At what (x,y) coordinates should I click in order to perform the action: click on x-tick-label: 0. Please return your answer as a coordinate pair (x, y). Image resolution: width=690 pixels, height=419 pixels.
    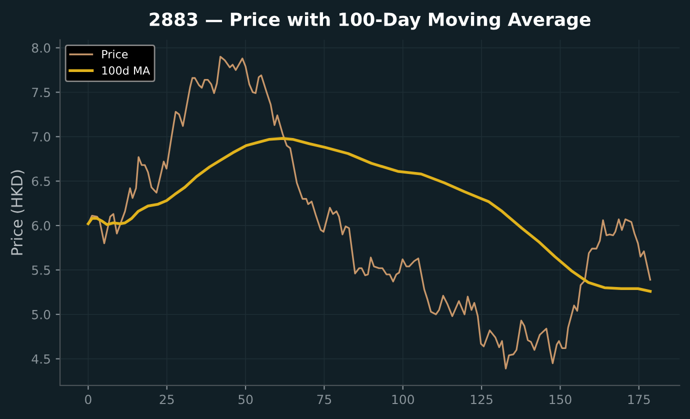
    Looking at the image, I should click on (88, 399).